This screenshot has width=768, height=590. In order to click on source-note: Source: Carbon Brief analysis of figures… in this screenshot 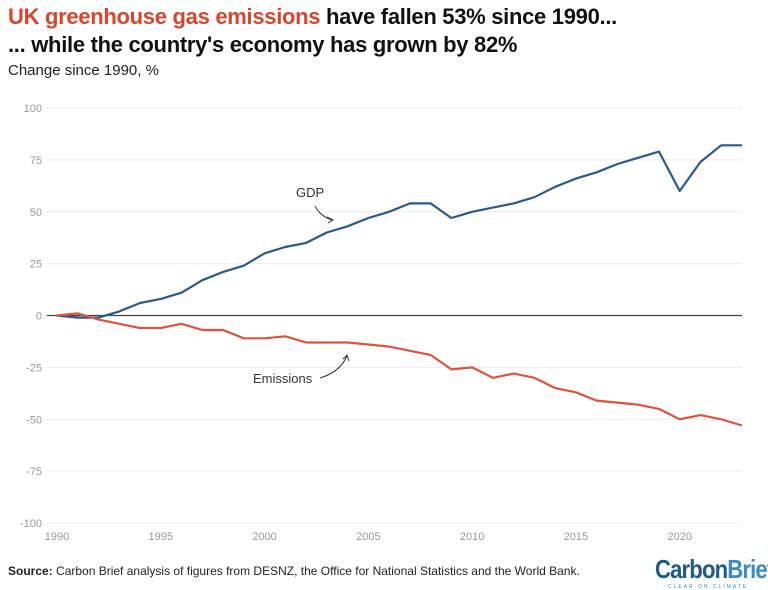, I will do `click(294, 571)`.